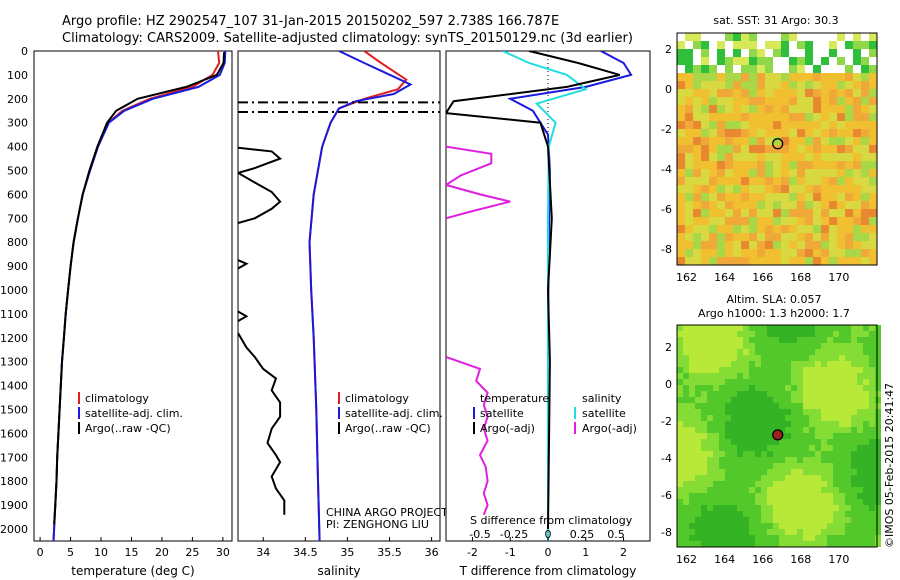 Image resolution: width=900 pixels, height=580 pixels. I want to click on sla-x-tick: 162, so click(686, 559).